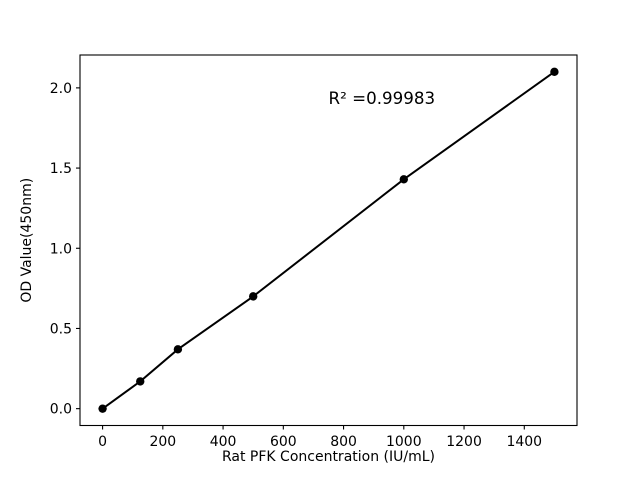  What do you see at coordinates (283, 442) in the screenshot?
I see `x-tick-label: 600` at bounding box center [283, 442].